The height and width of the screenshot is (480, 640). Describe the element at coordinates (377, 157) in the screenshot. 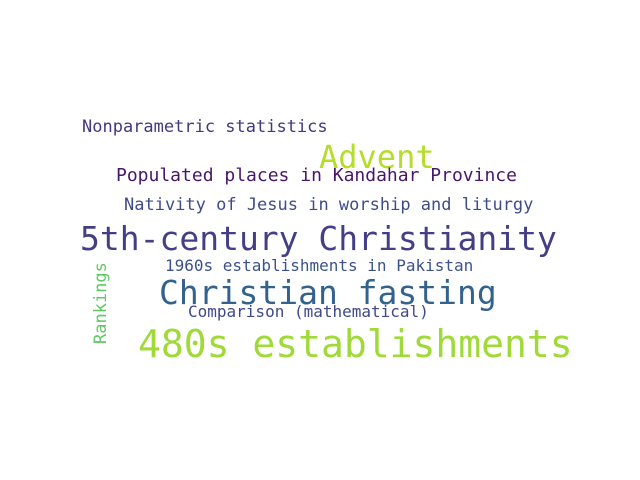

I see `word-advent: Advent` at that location.